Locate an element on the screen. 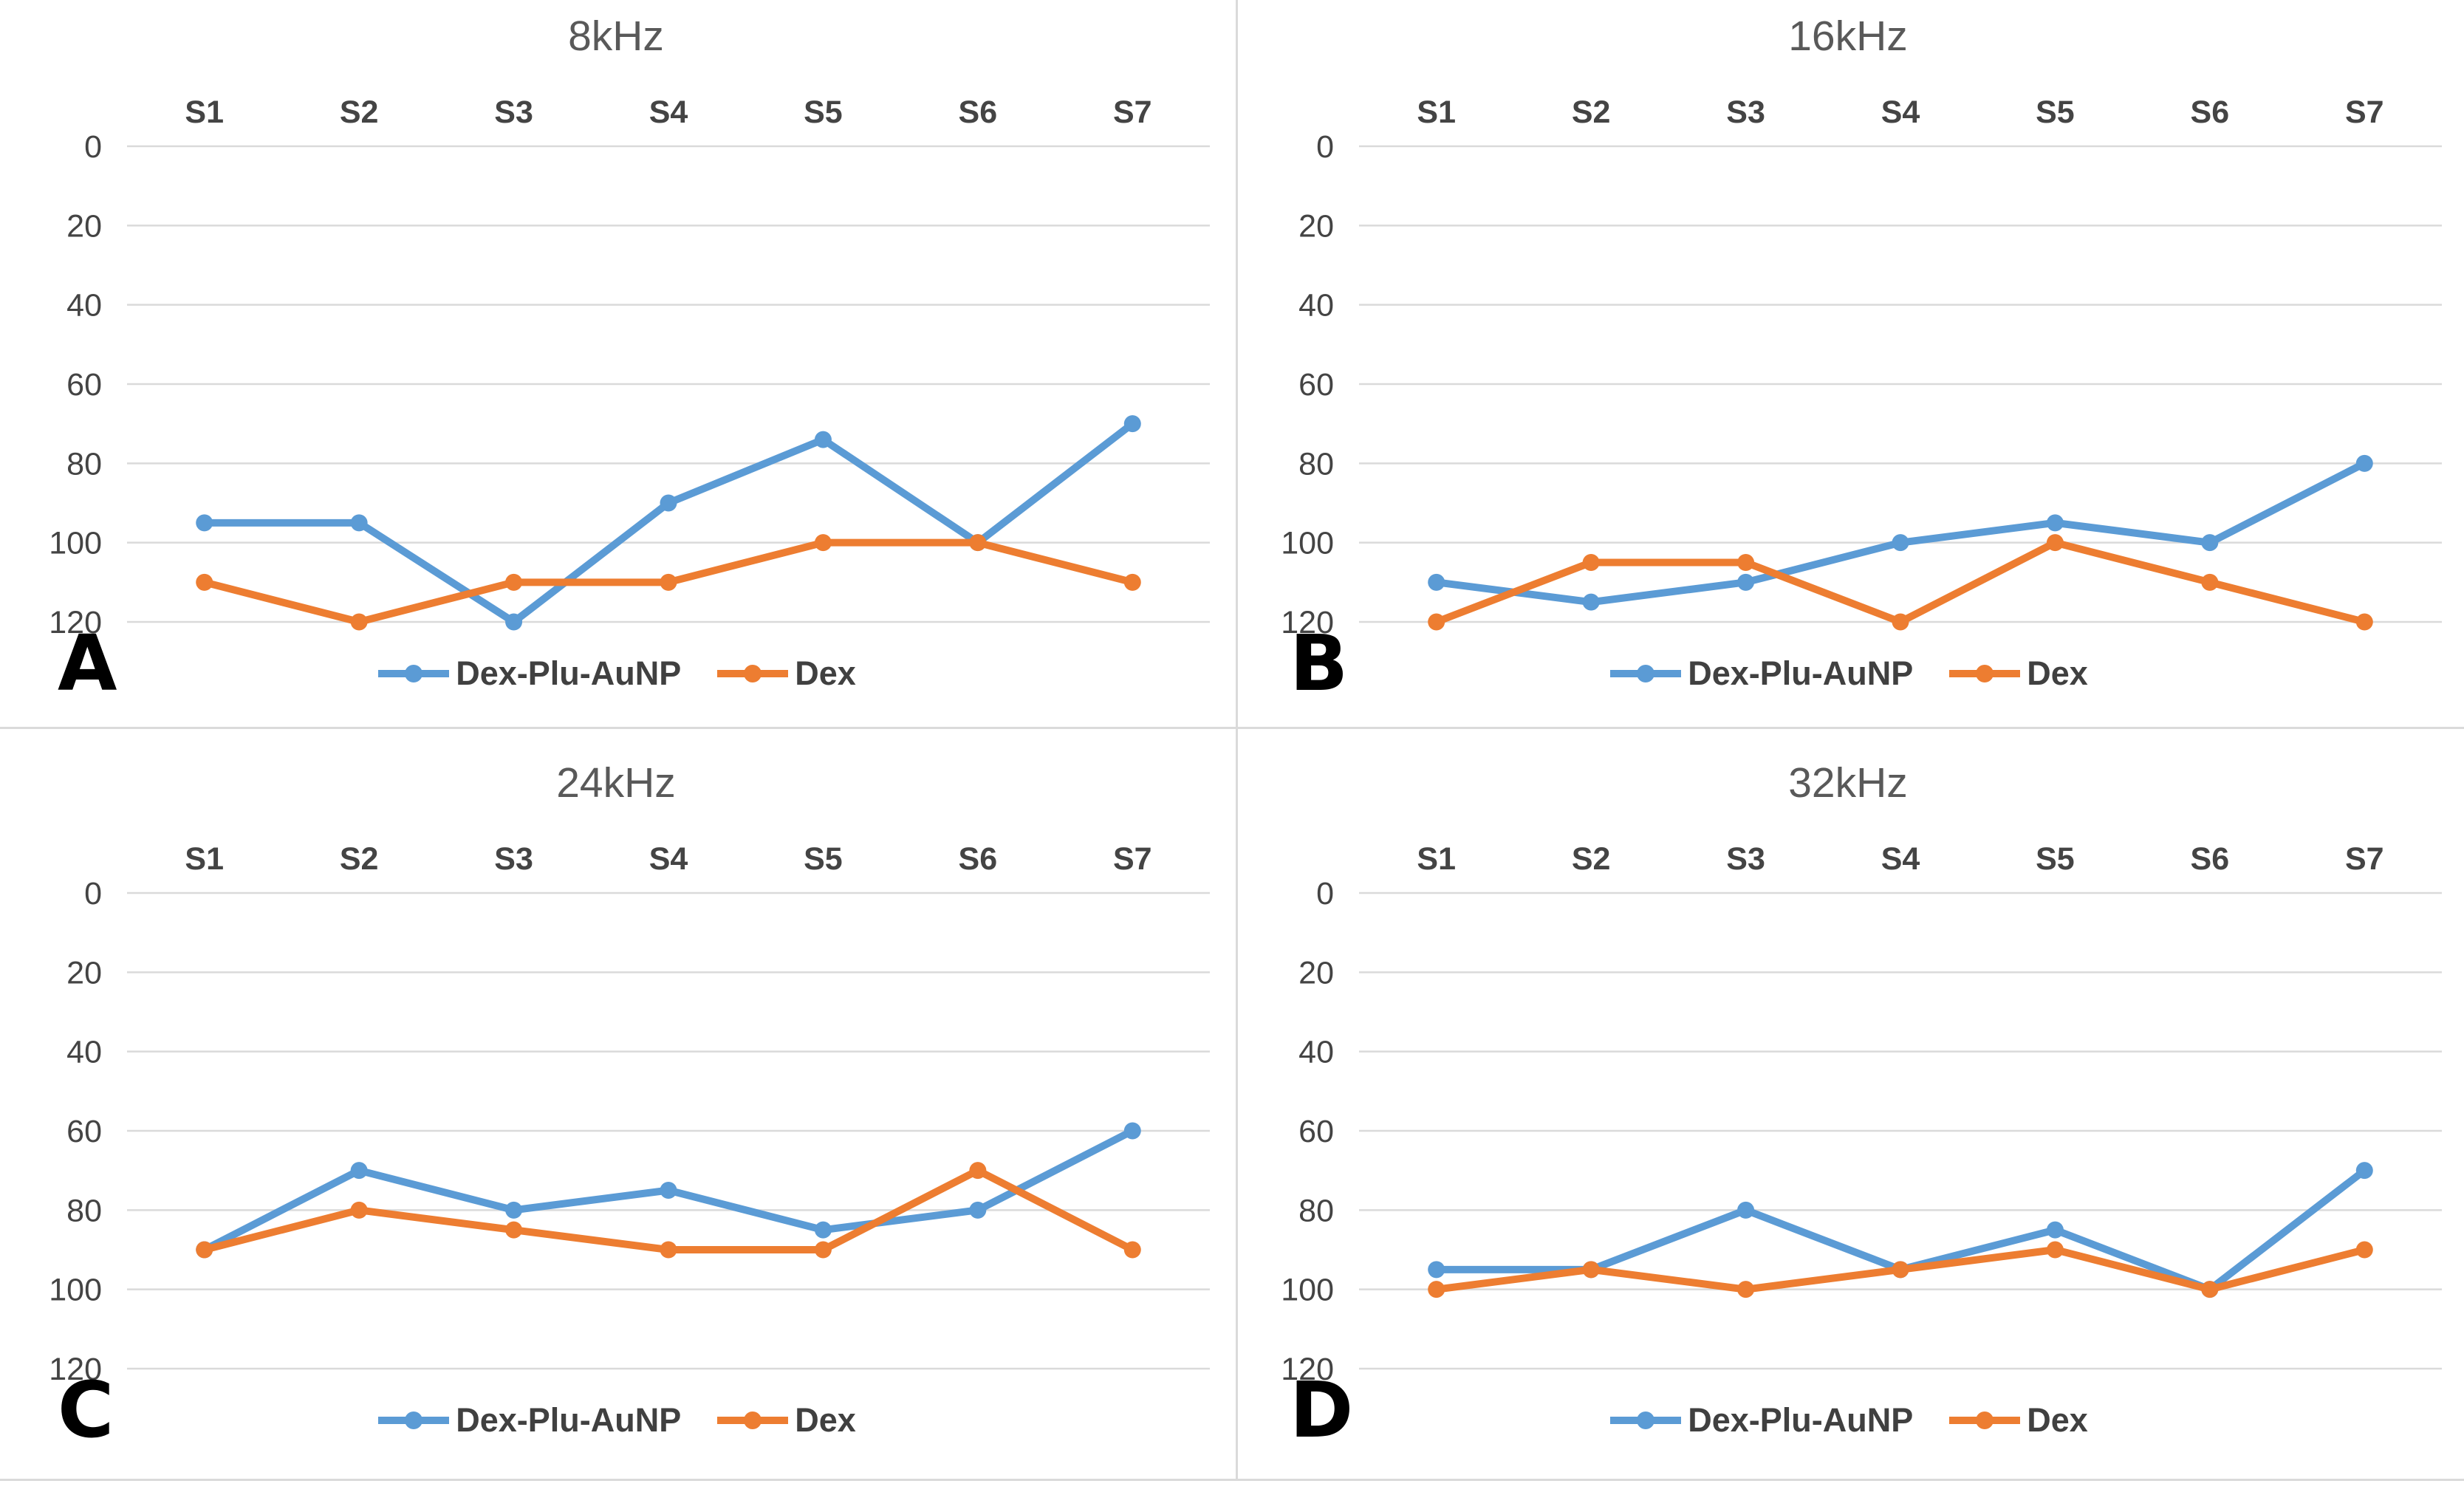 The image size is (2464, 1509). panel-letter-d: D is located at coordinates (1322, 1410).